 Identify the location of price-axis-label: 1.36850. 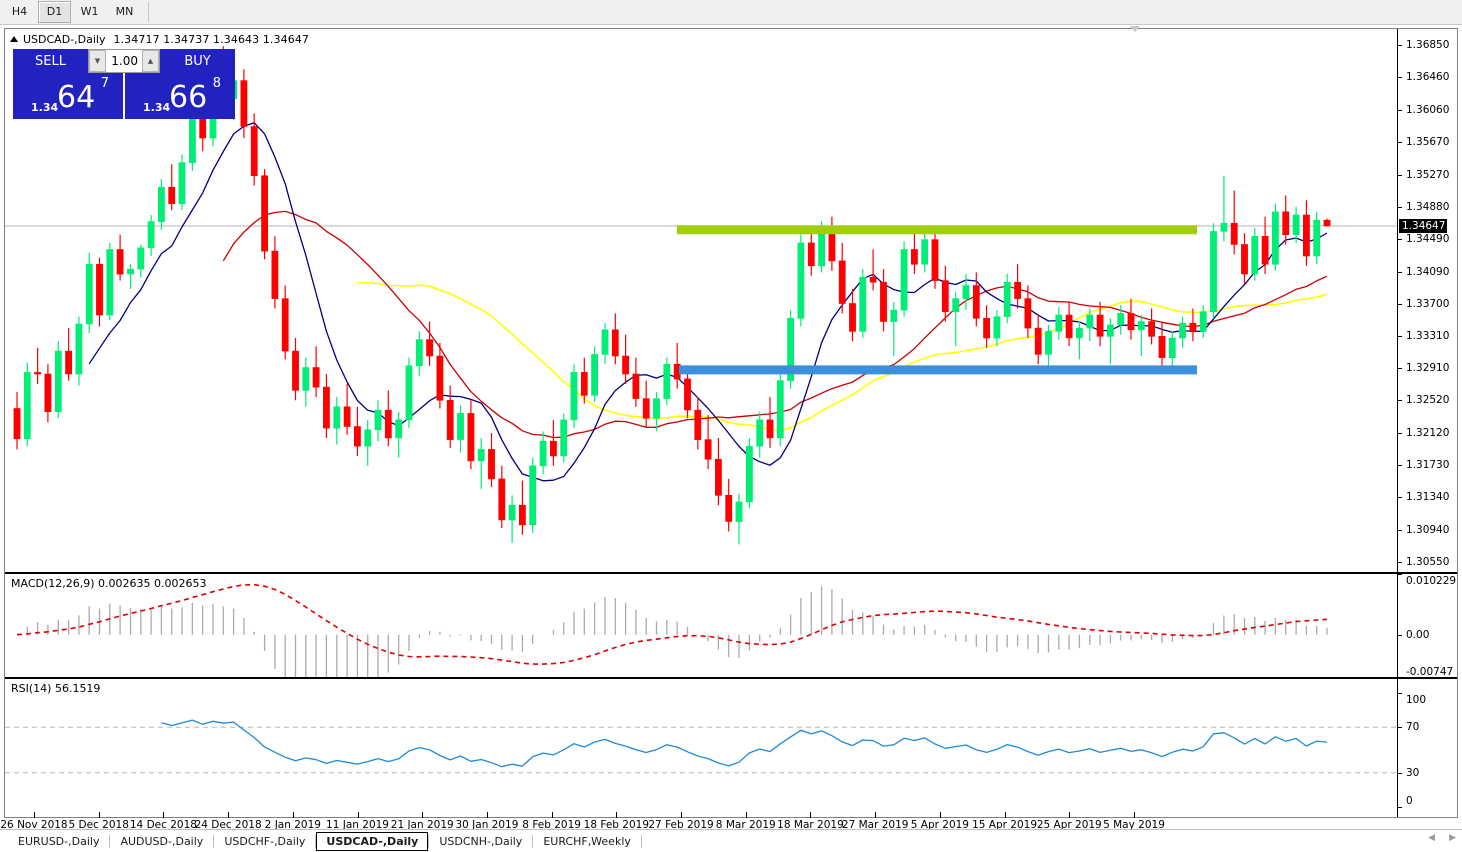
(1428, 45).